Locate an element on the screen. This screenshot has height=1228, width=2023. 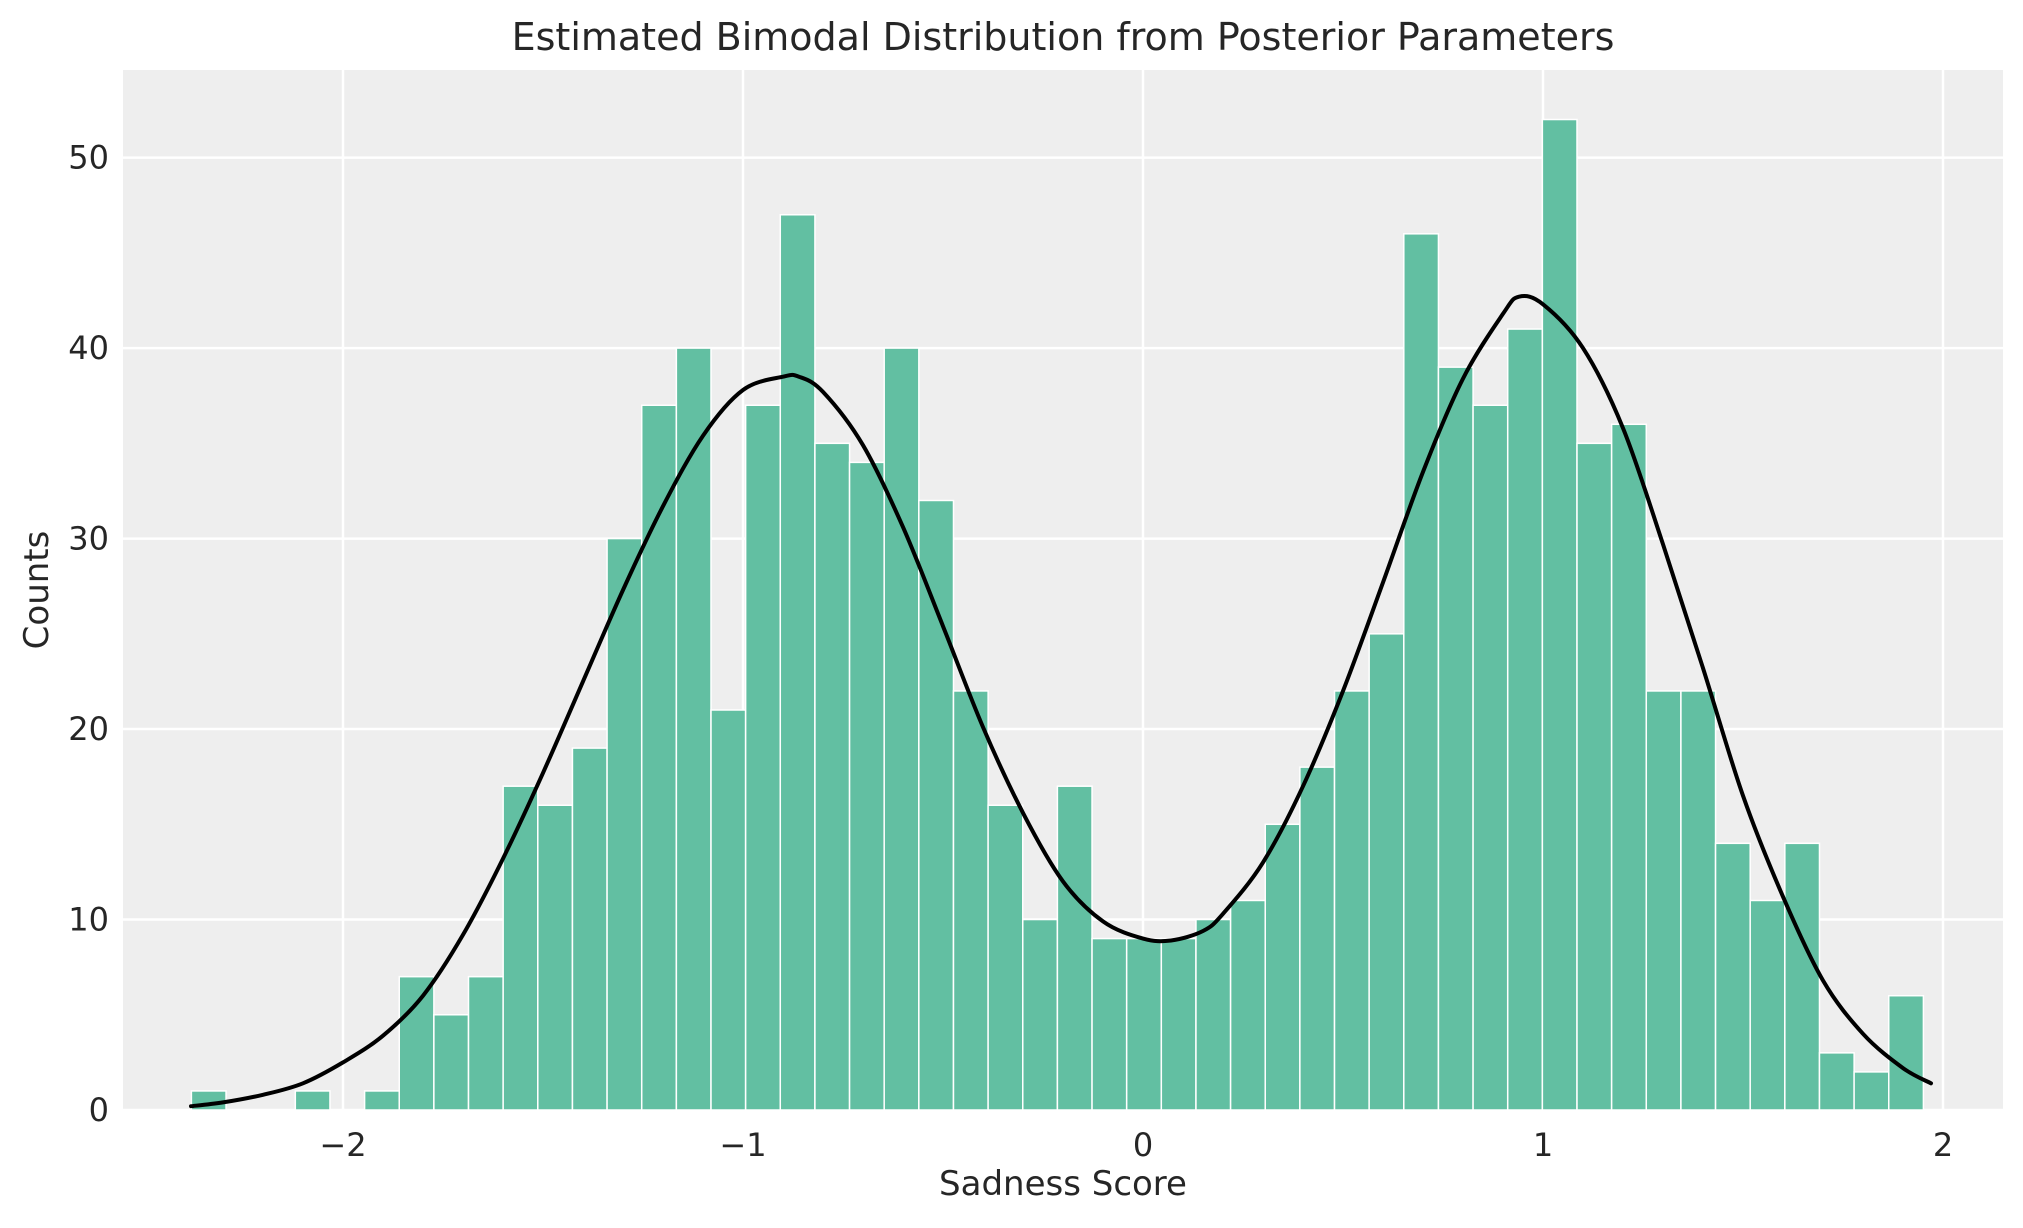
y-tick-label: 20 is located at coordinates (88, 729).